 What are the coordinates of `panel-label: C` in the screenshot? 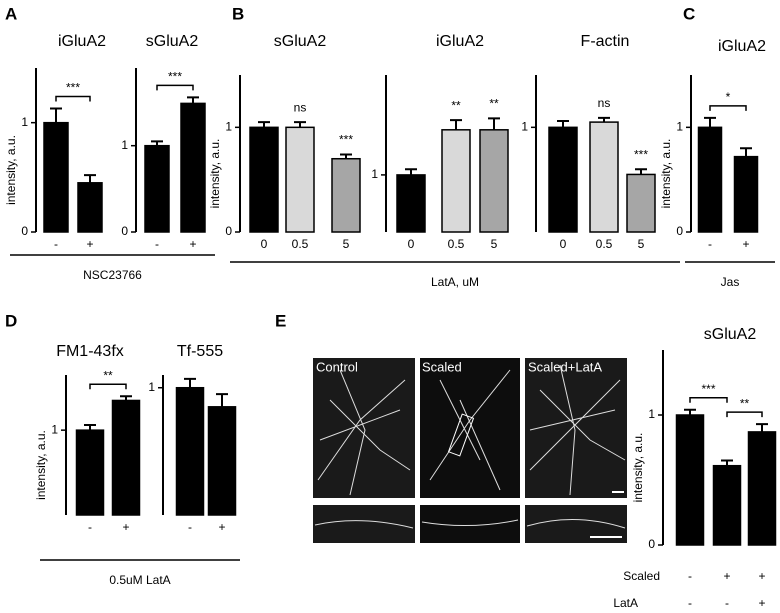 It's located at (689, 13).